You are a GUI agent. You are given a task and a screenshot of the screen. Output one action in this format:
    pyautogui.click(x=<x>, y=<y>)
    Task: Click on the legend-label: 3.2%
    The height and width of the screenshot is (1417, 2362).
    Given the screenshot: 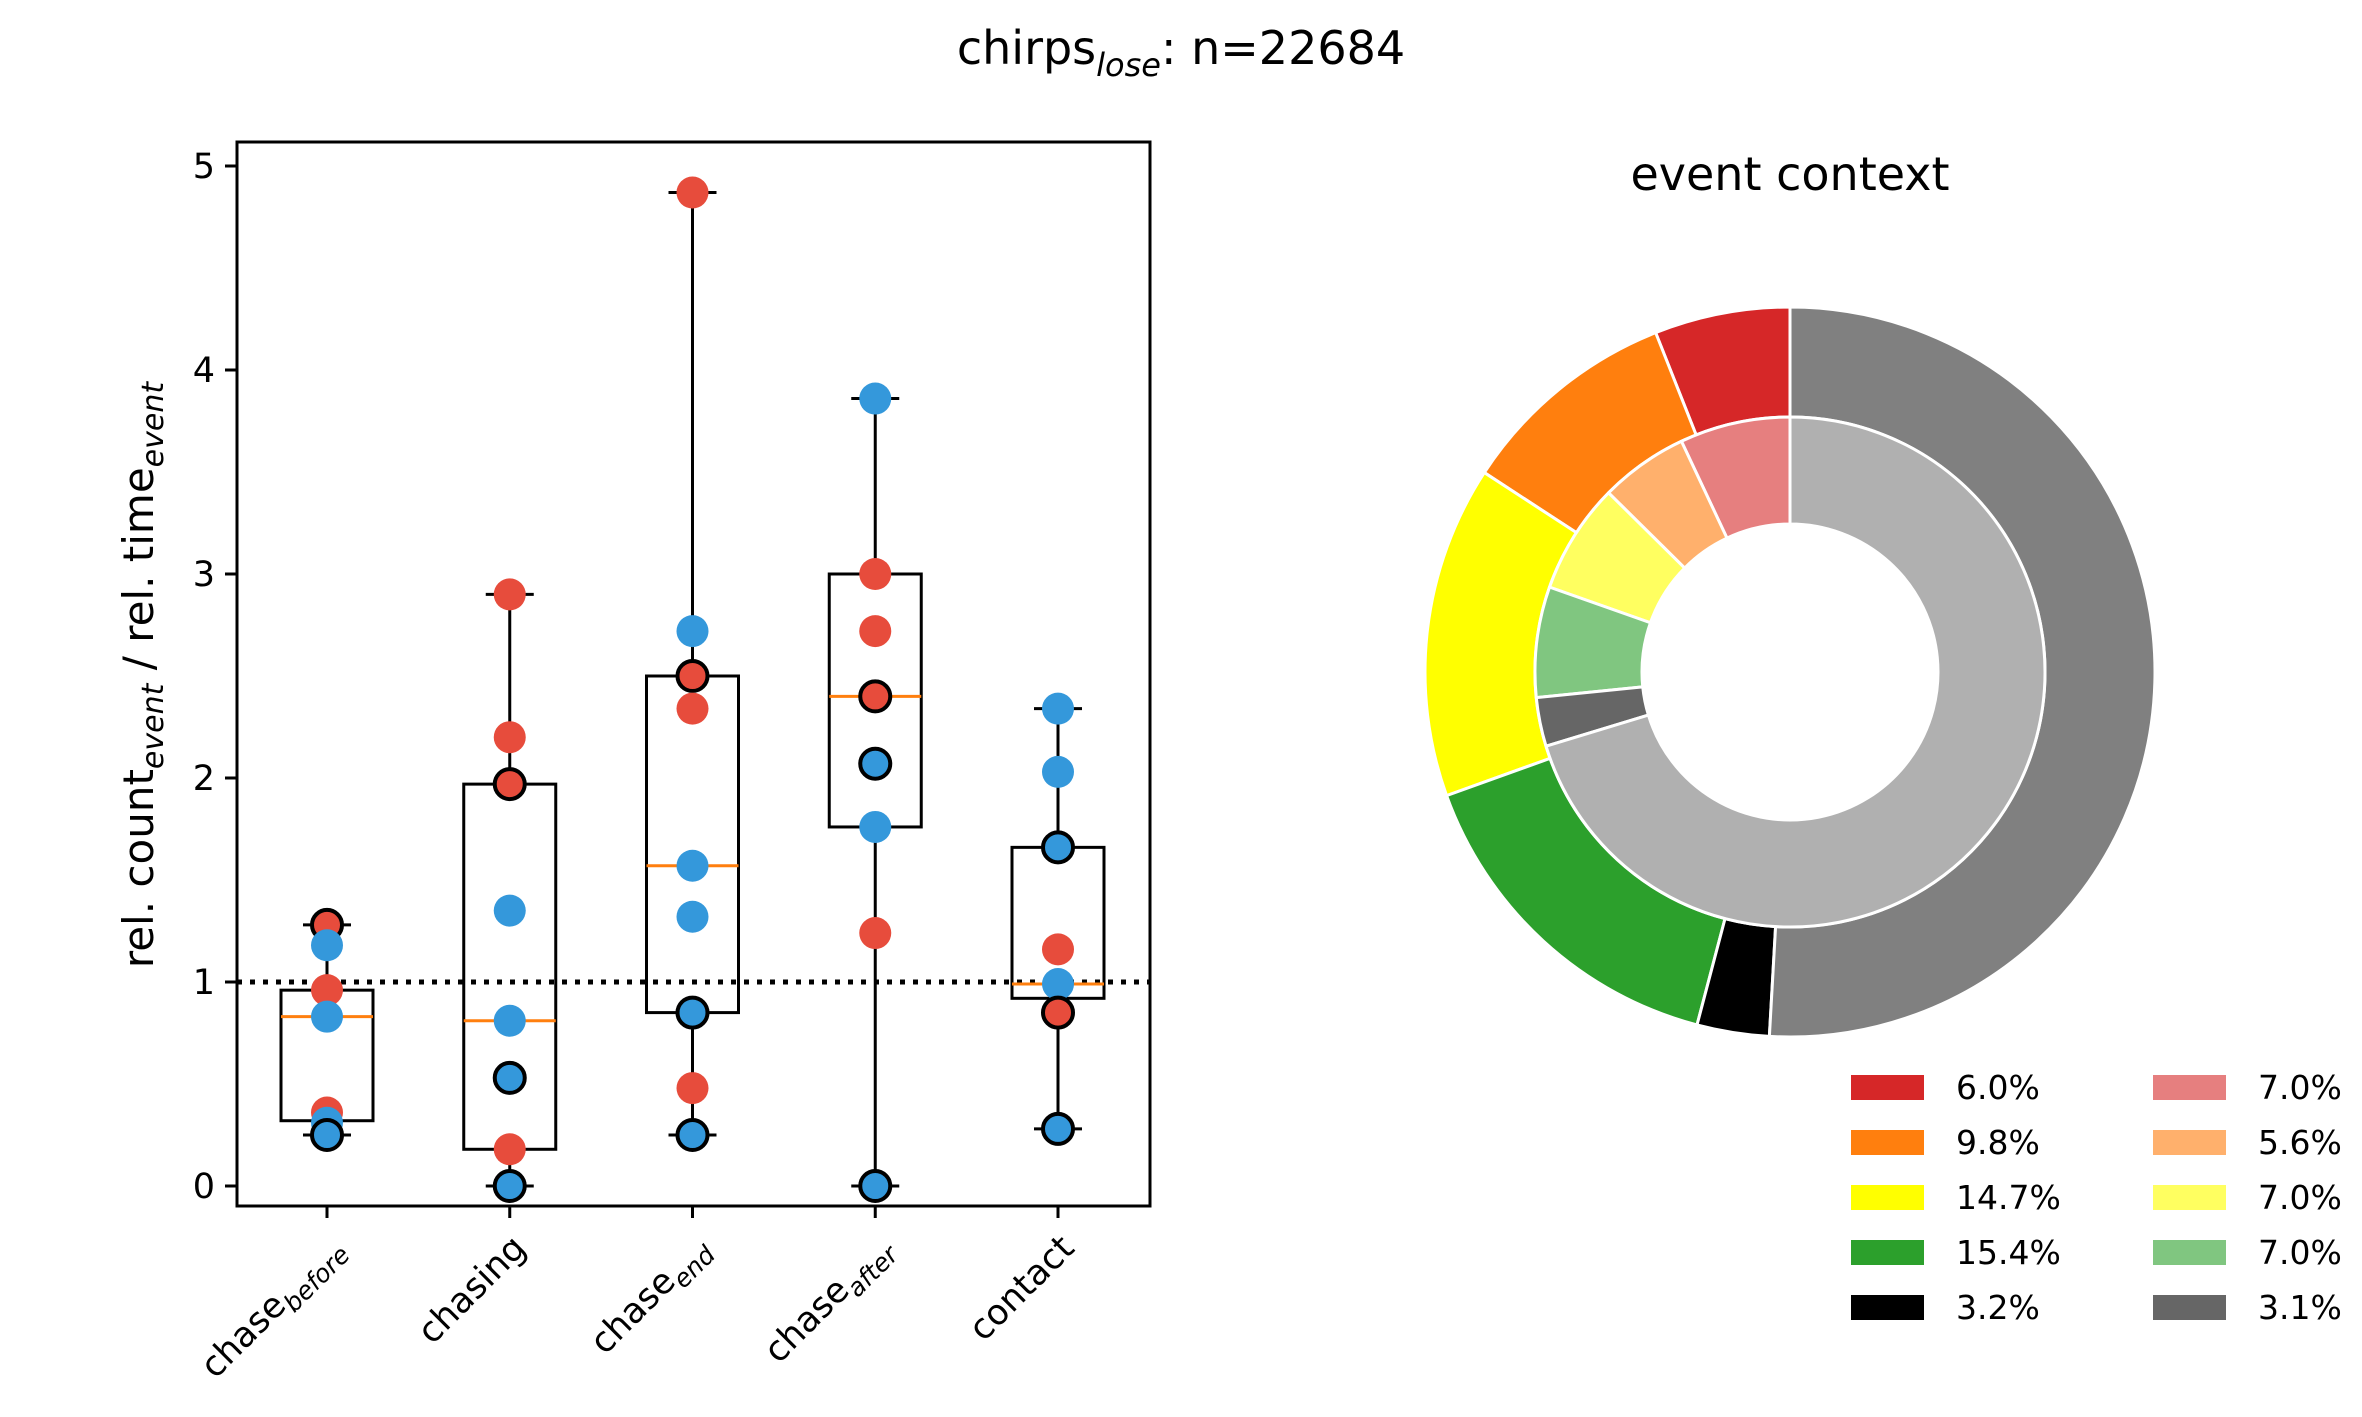 What is the action you would take?
    pyautogui.click(x=1998, y=1307)
    